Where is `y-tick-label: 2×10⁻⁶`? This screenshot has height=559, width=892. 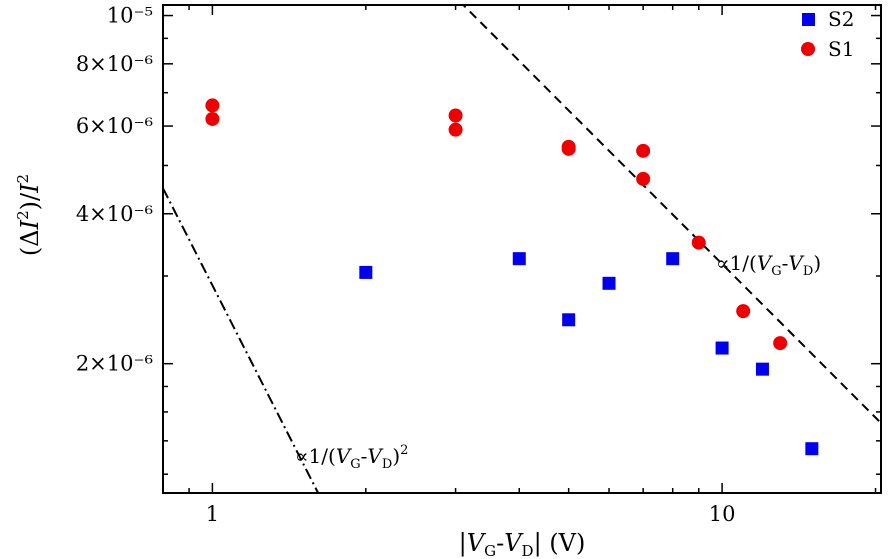 y-tick-label: 2×10⁻⁶ is located at coordinates (114, 364).